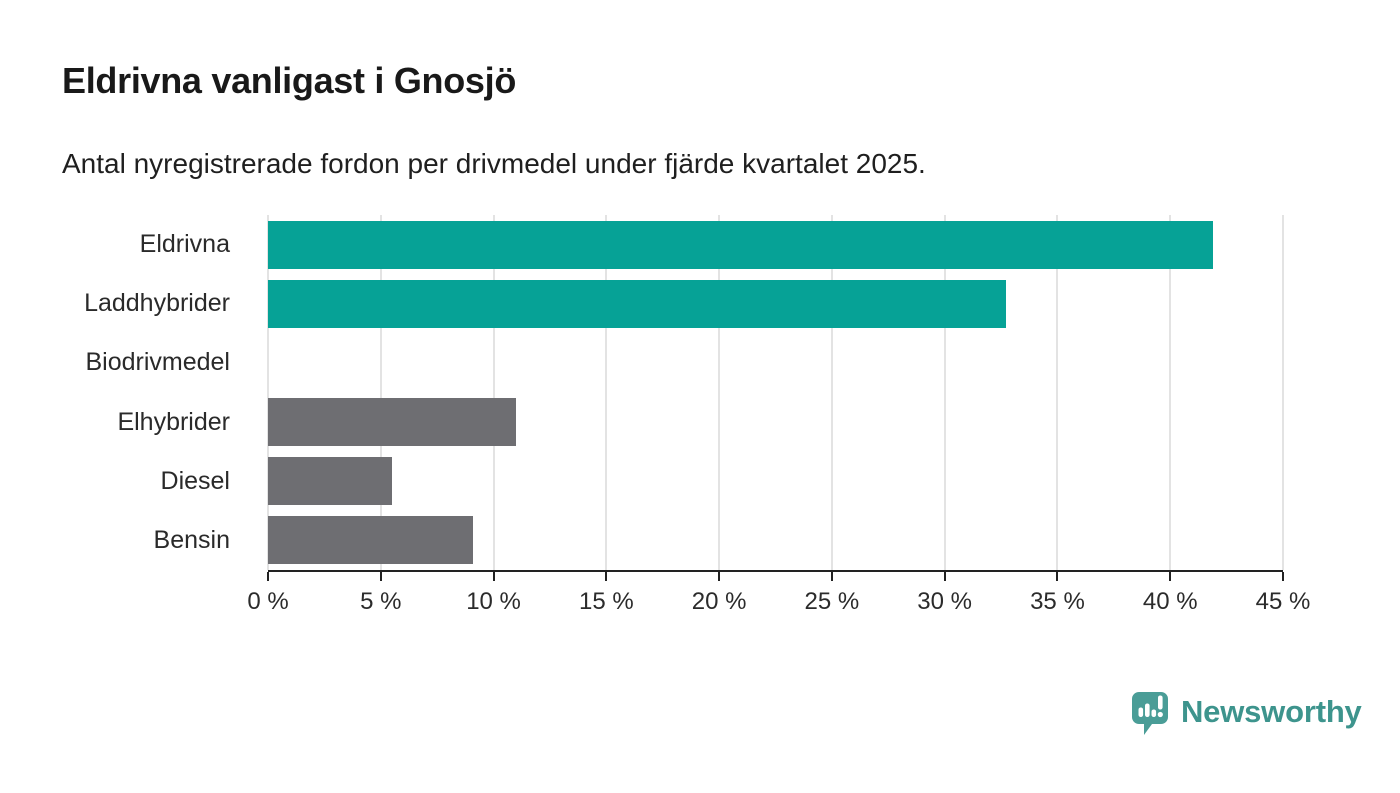 This screenshot has height=793, width=1400. Describe the element at coordinates (606, 601) in the screenshot. I see `x-tick-label: 15 %` at that location.